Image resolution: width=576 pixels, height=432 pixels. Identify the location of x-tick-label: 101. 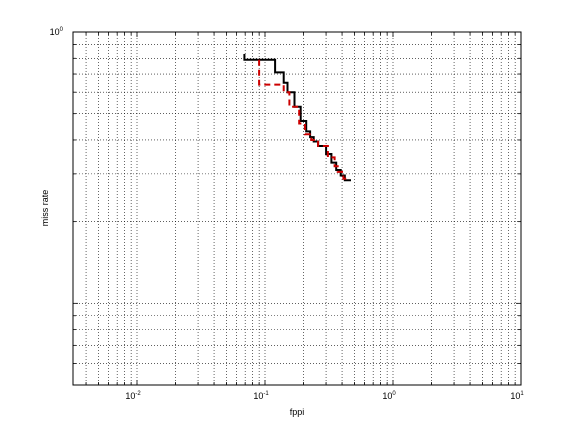
(517, 396).